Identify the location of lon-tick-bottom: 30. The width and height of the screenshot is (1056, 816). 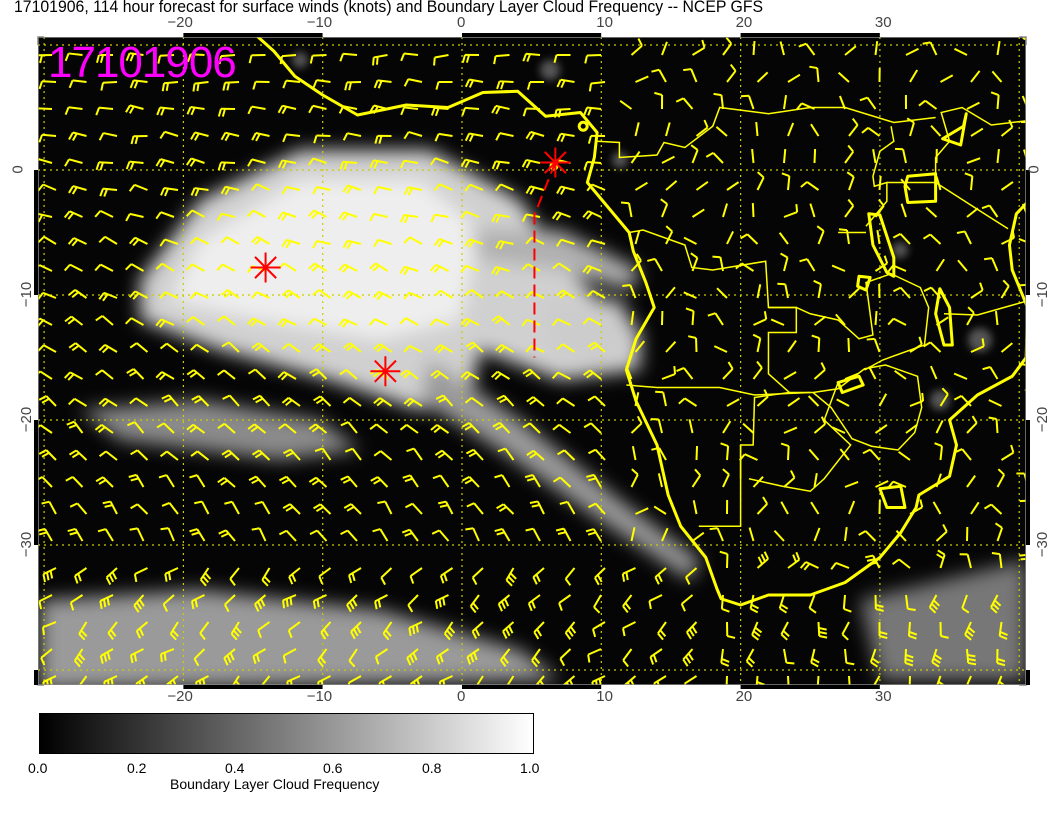
(883, 696).